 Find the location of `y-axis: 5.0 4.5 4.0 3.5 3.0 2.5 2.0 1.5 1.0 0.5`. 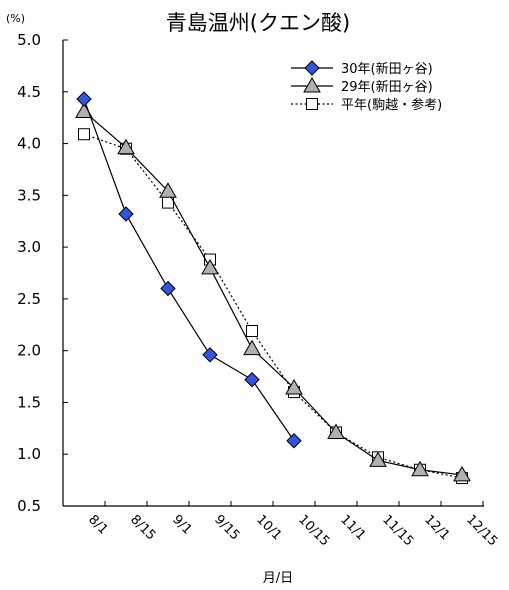

y-axis: 5.0 4.5 4.0 3.5 3.0 2.5 2.0 1.5 1.0 0.5 is located at coordinates (42, 273).